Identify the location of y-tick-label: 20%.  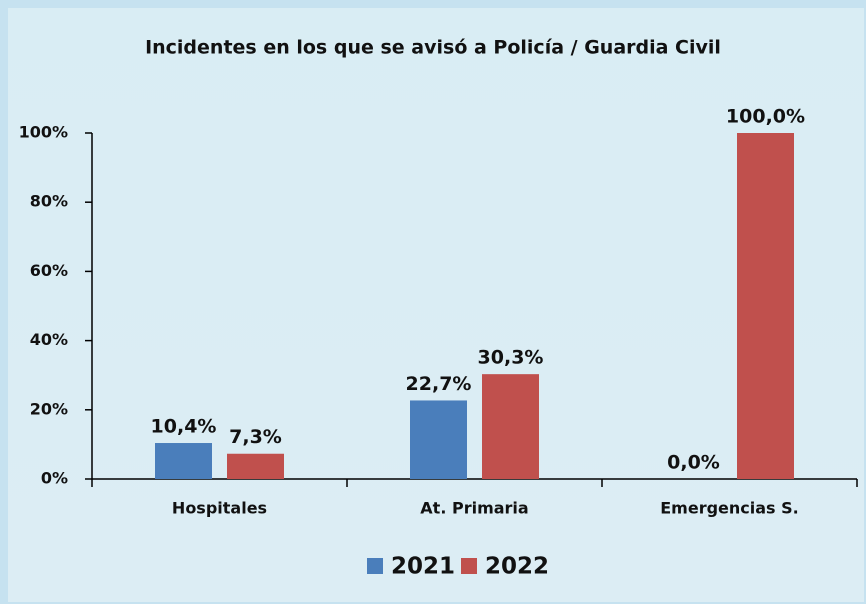
(49, 408).